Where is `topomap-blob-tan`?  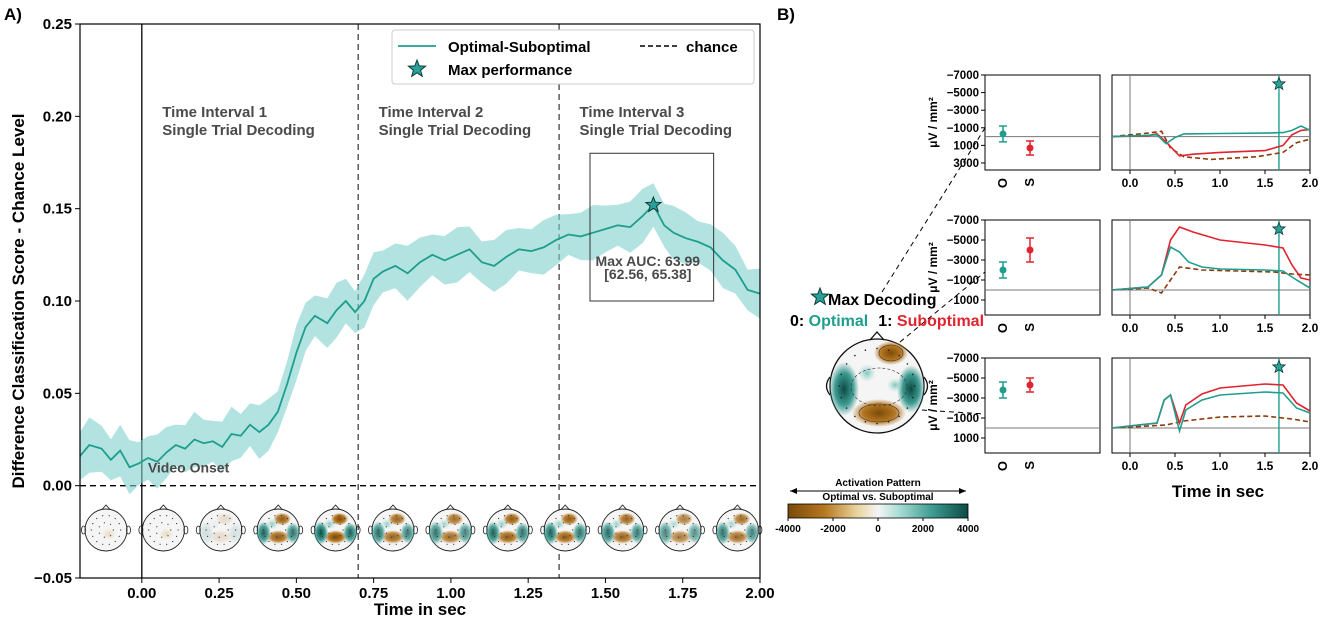 topomap-blob-tan is located at coordinates (109, 534).